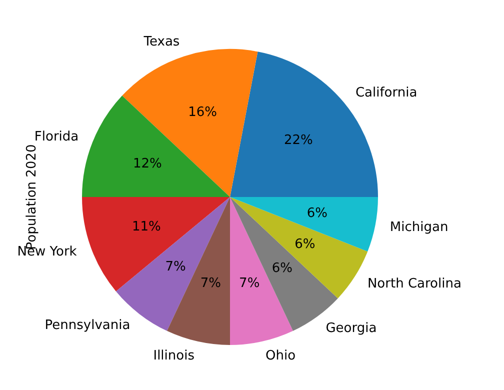 The width and height of the screenshot is (504, 390). I want to click on slice-label: Michigan, so click(419, 227).